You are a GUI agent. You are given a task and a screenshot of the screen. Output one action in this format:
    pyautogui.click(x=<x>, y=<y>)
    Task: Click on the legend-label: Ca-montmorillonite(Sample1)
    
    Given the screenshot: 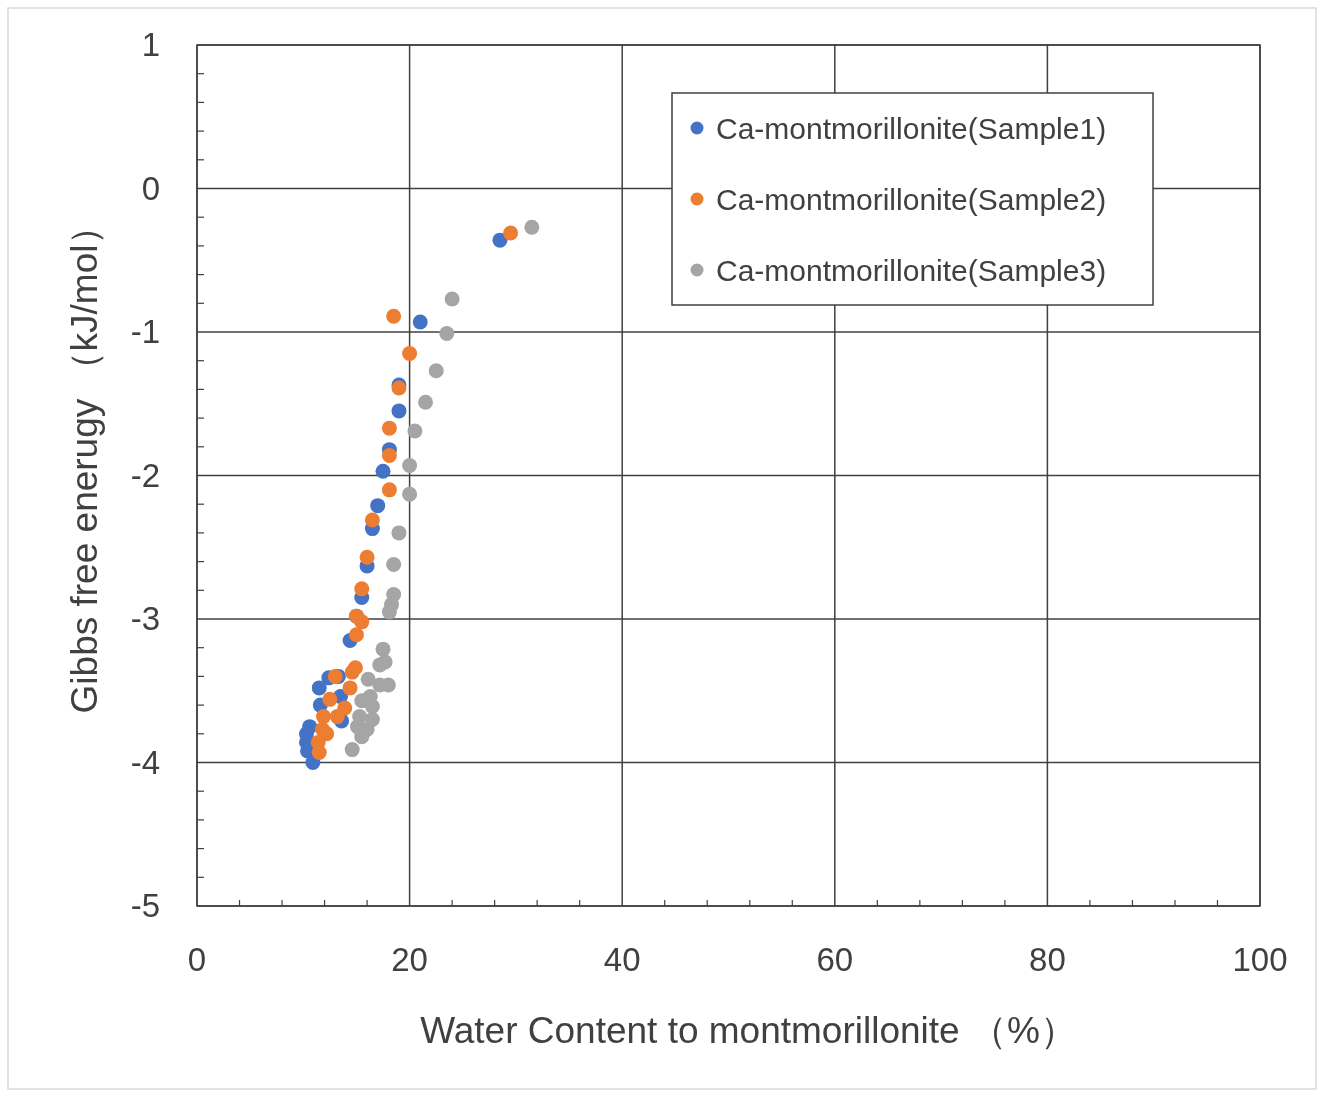 What is the action you would take?
    pyautogui.click(x=911, y=128)
    